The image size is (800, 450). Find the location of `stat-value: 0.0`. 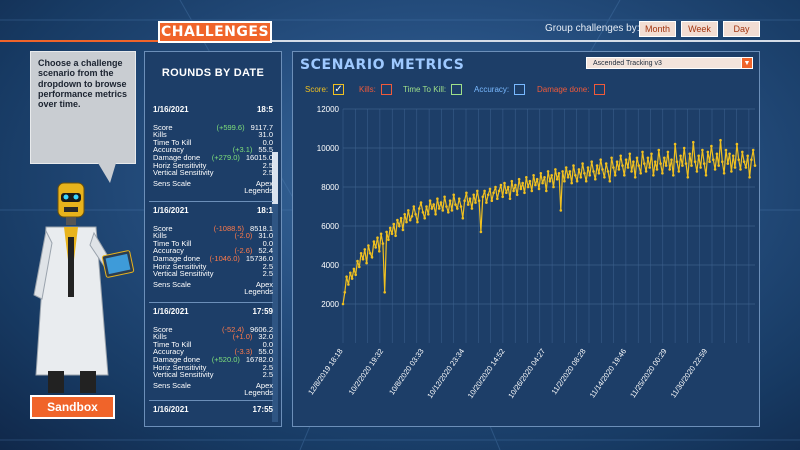

stat-value: 0.0 is located at coordinates (267, 243).